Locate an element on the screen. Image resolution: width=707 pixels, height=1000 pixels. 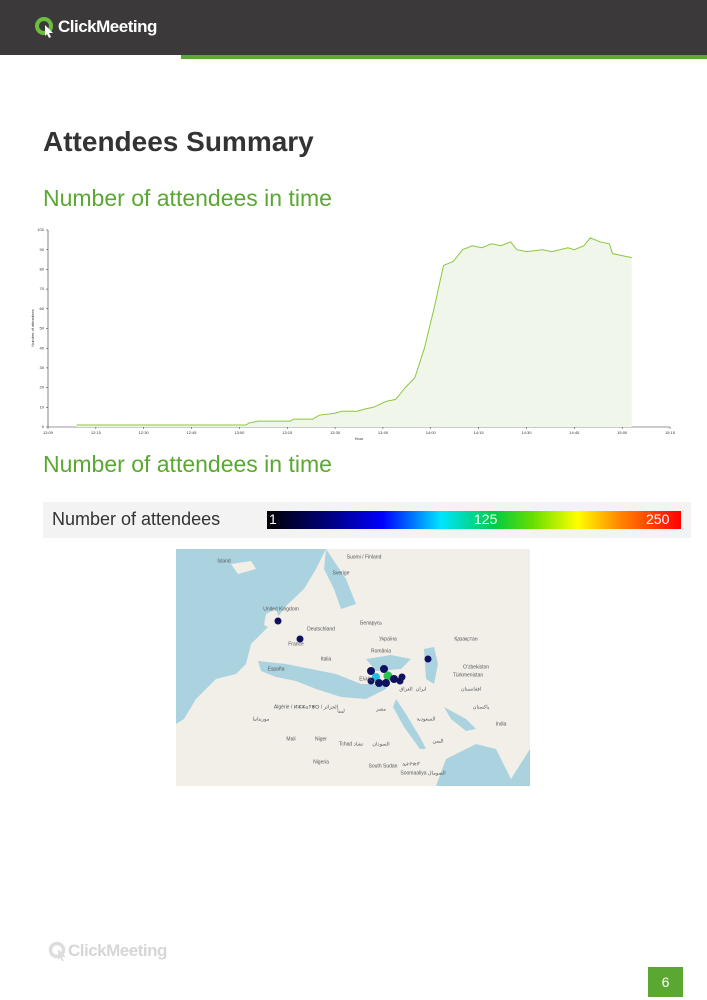
map-label: Қазақстан is located at coordinates (465, 639).